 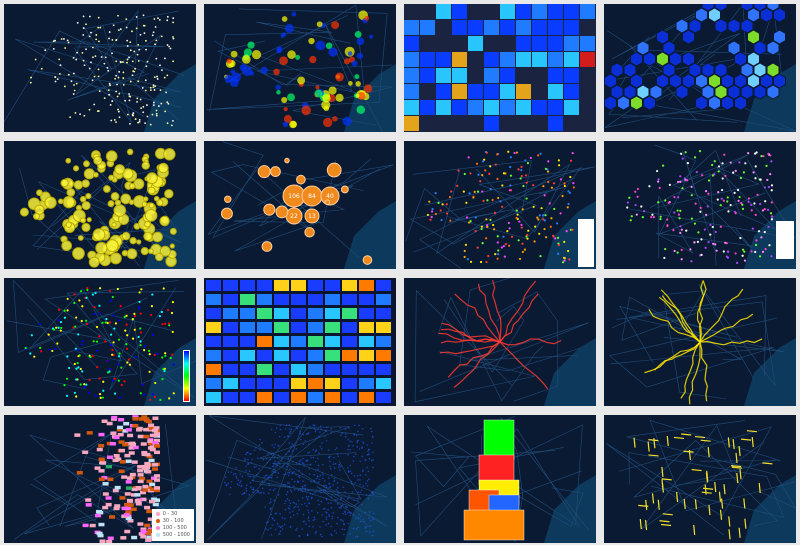 What do you see at coordinates (100, 205) in the screenshot?
I see `map-thumb-bubble` at bounding box center [100, 205].